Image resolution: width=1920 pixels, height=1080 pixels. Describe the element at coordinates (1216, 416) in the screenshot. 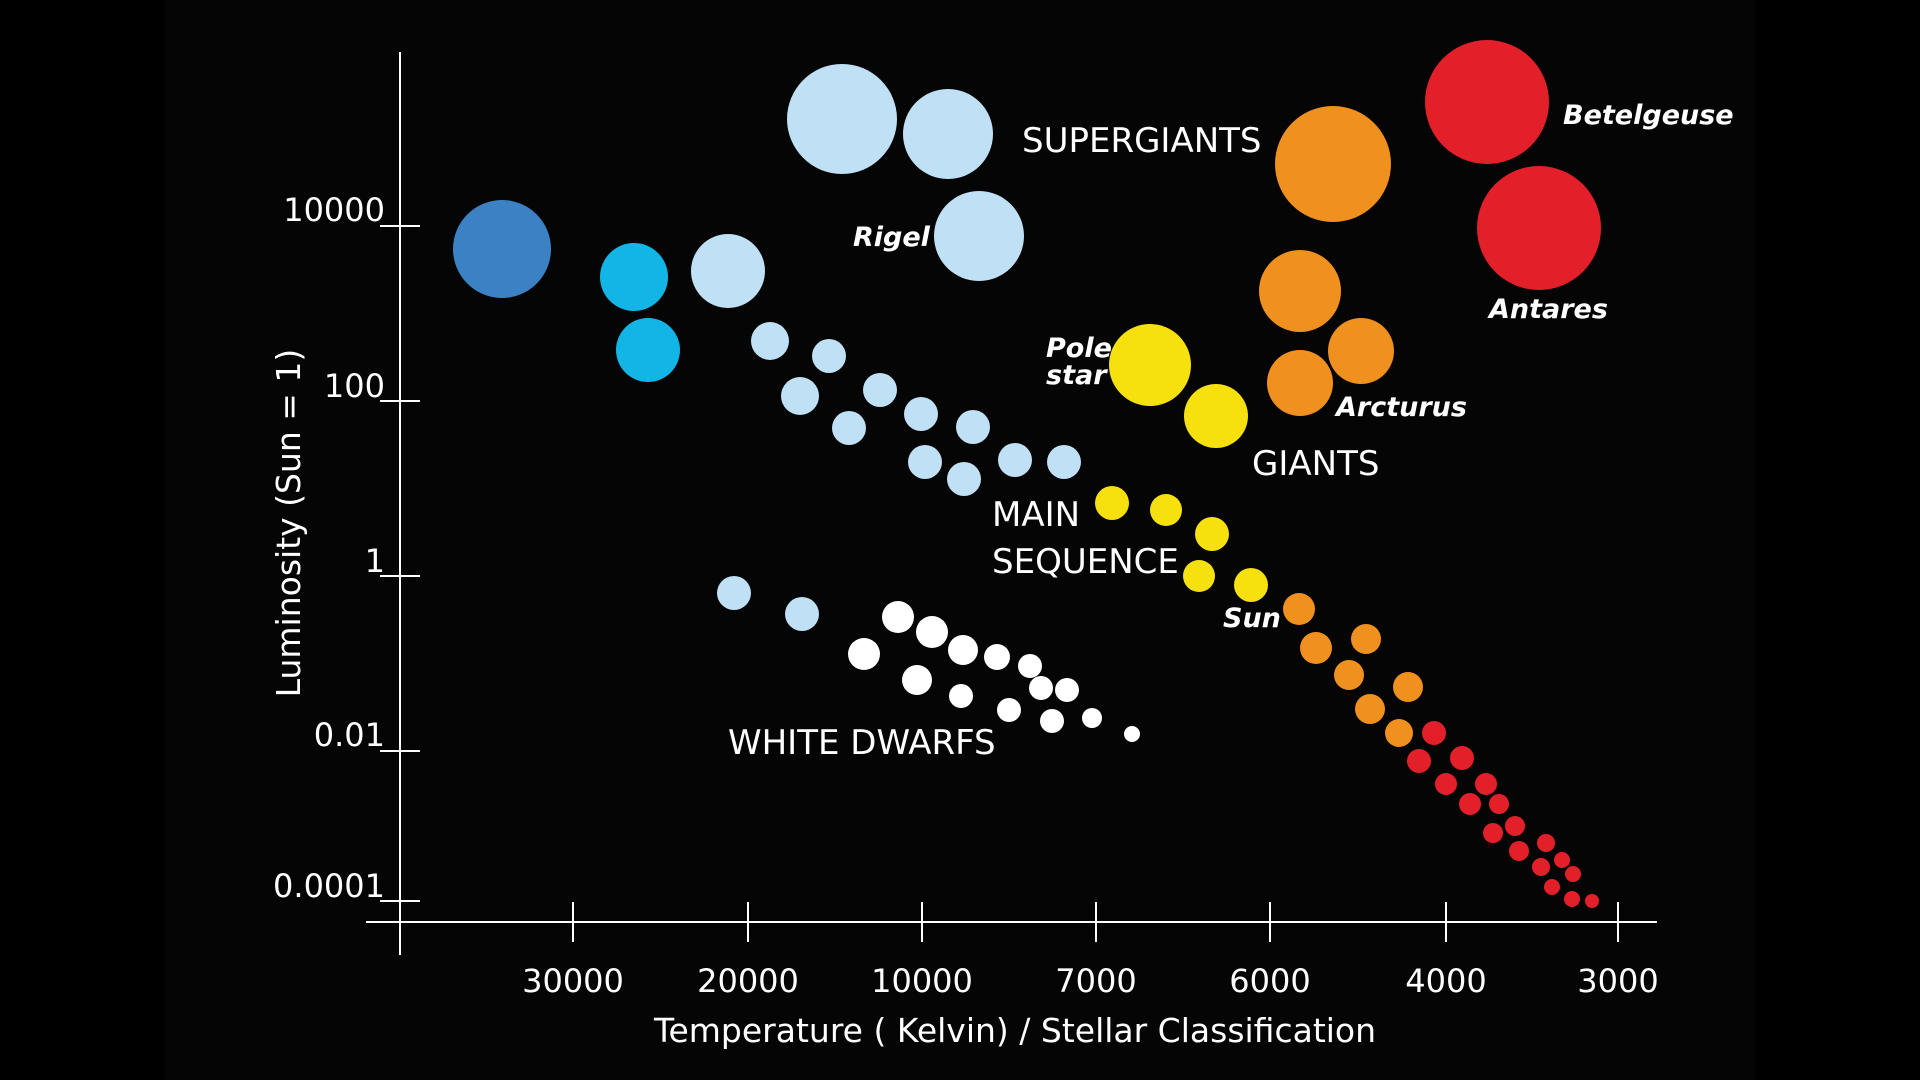

I see `star-yellow-giant` at that location.